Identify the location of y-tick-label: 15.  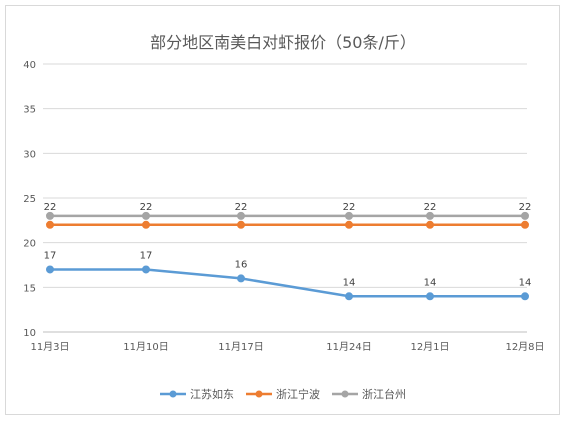
(29, 288).